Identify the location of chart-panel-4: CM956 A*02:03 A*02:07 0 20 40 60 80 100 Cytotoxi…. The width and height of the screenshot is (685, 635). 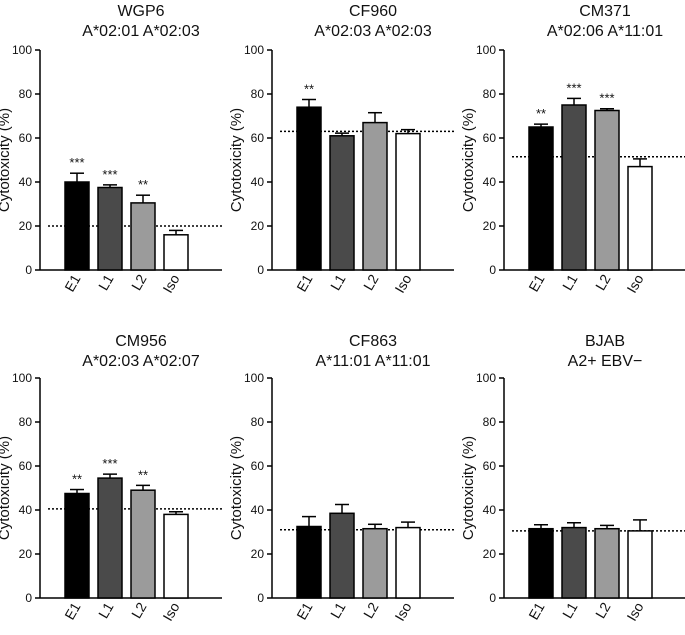
(111, 478).